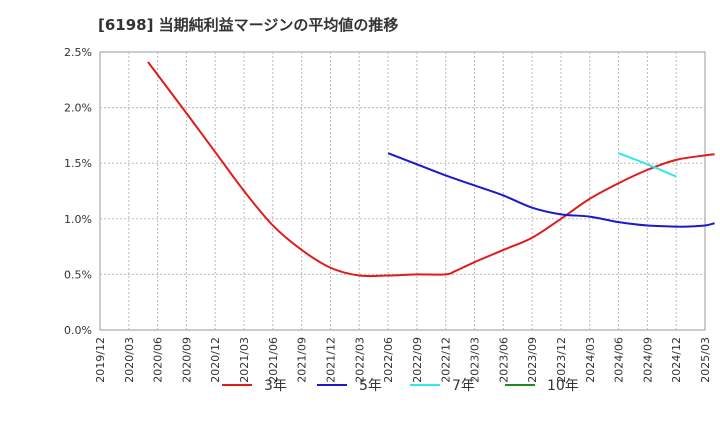  I want to click on x-tick-label: 2024/12, so click(676, 360).